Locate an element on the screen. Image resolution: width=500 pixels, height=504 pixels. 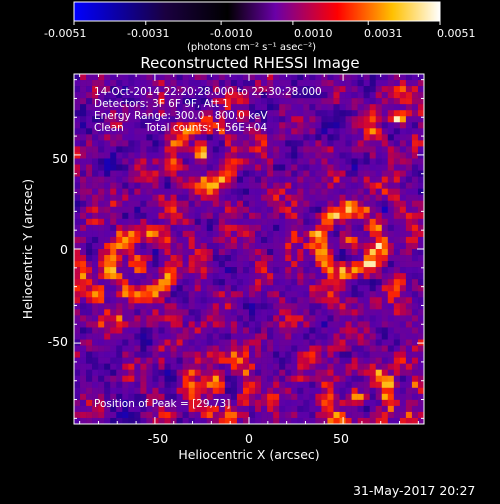
colorbar-tick-label-5: 0.0051 is located at coordinates (456, 33).